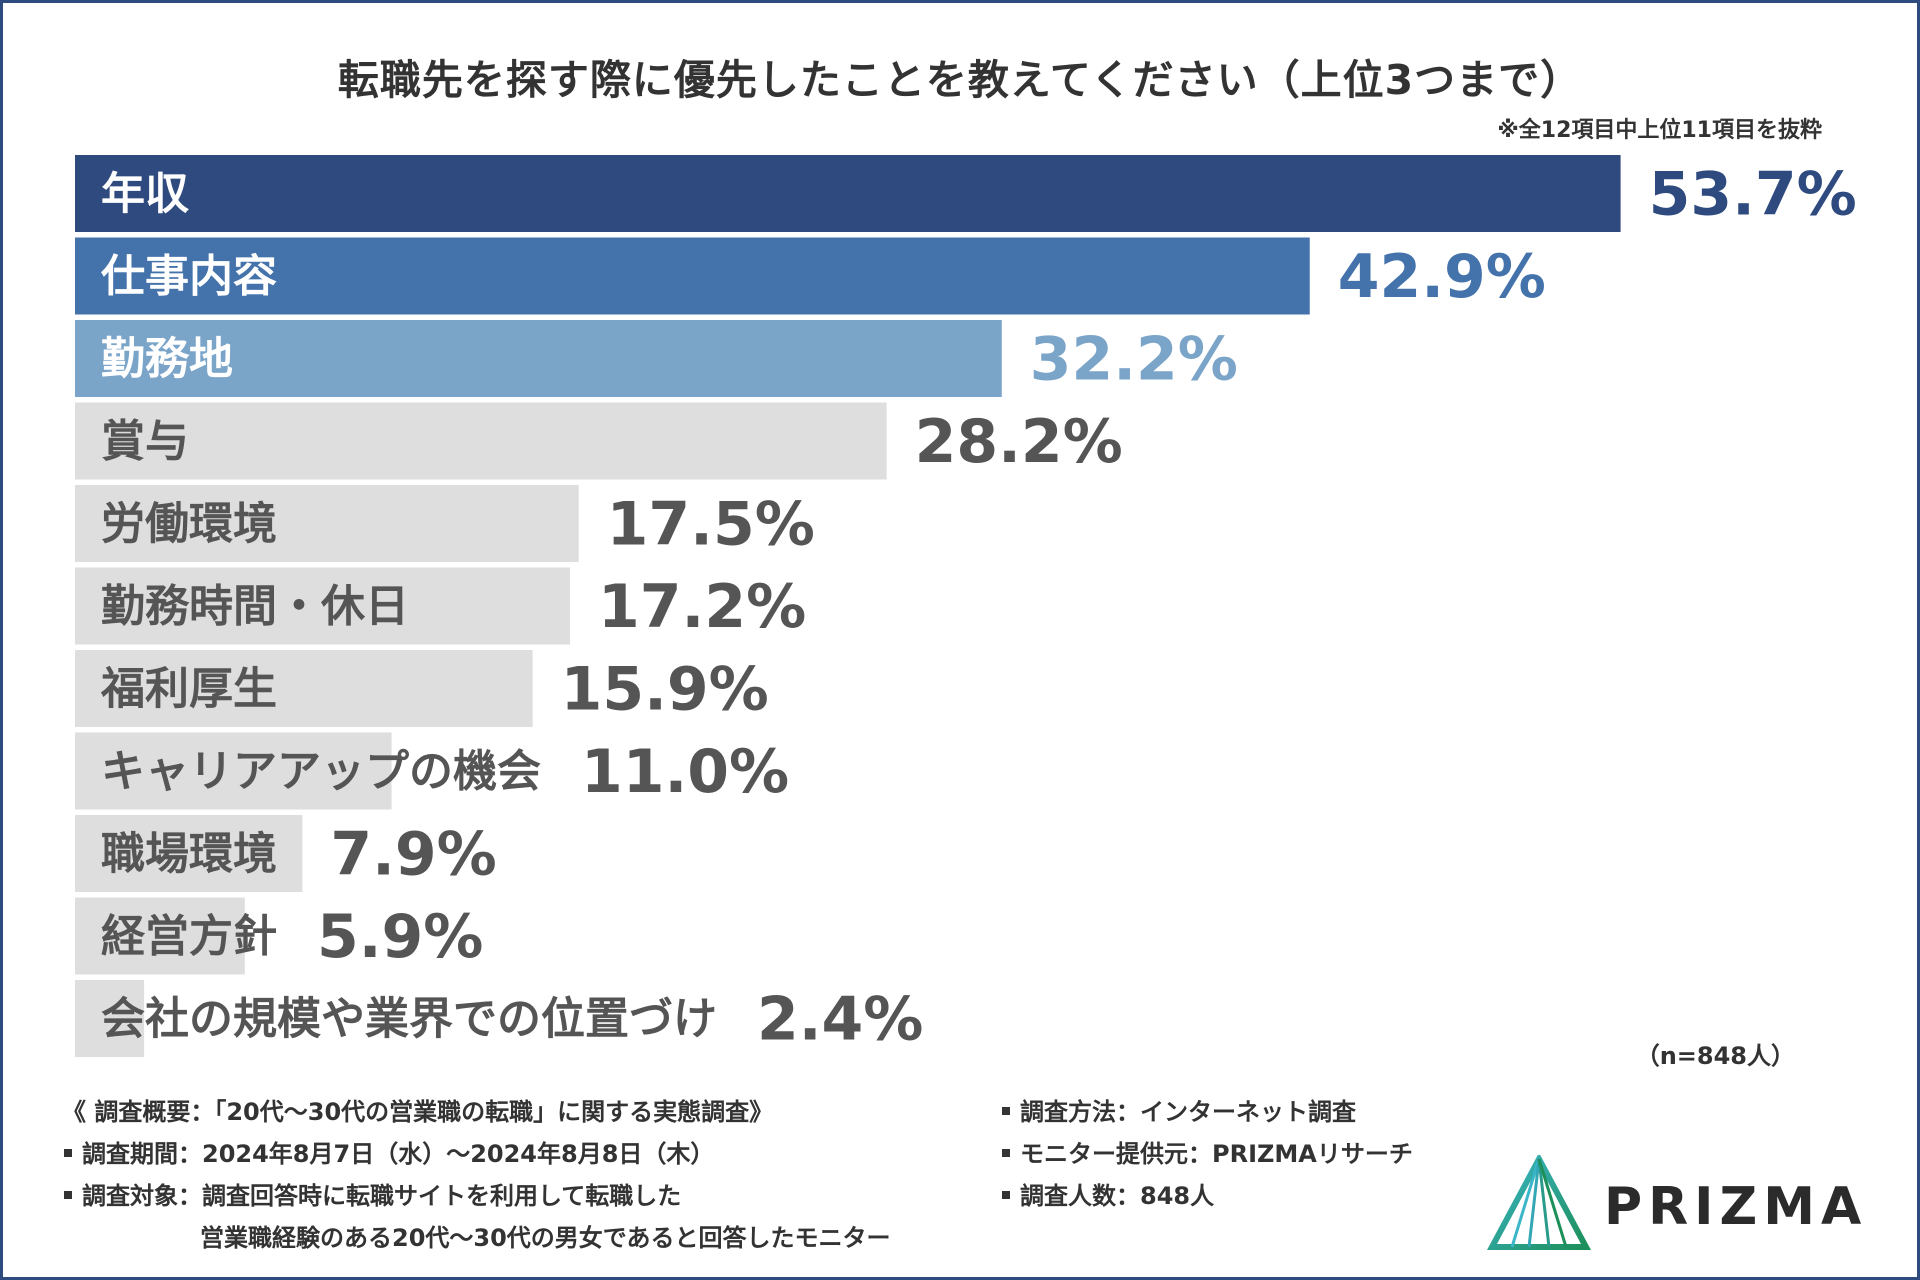 The height and width of the screenshot is (1280, 1920). I want to click on survey-count-text: 調査人数：848人, so click(1117, 1196).